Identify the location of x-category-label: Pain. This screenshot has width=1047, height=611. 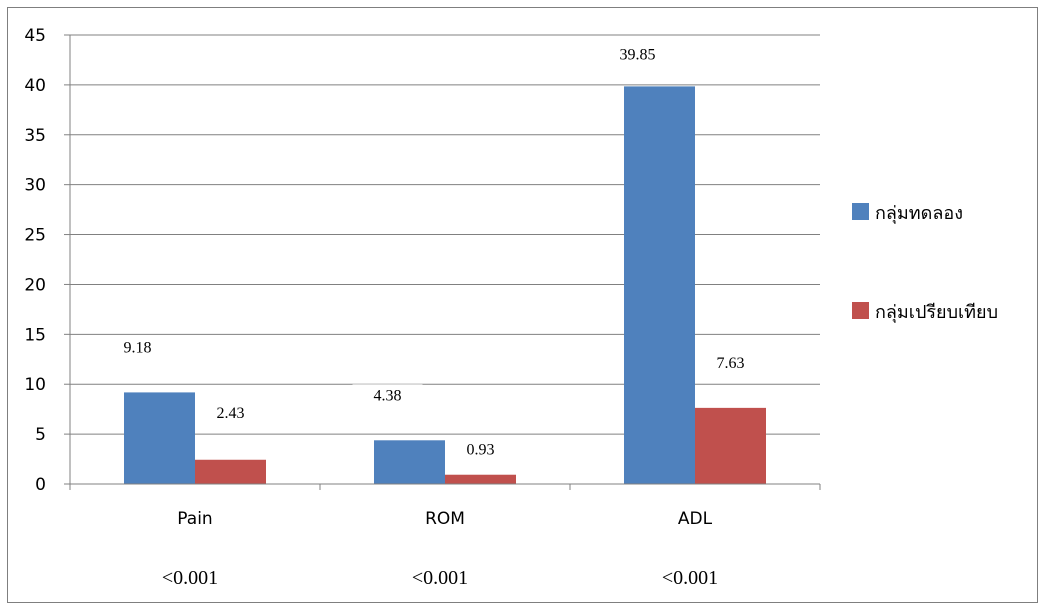
(194, 519).